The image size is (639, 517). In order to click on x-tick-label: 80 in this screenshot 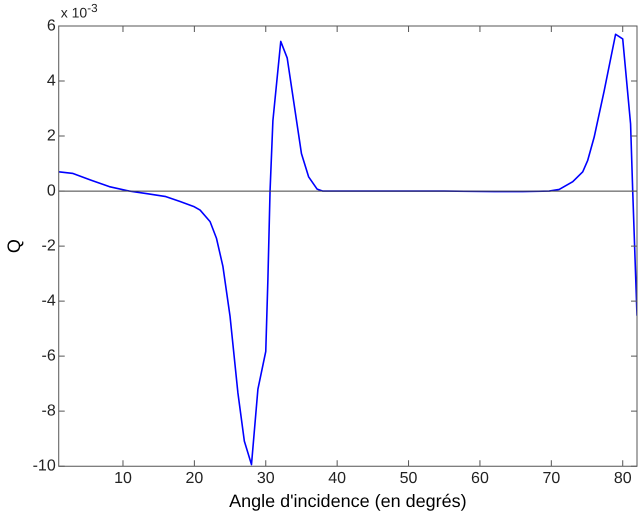, I will do `click(623, 479)`.